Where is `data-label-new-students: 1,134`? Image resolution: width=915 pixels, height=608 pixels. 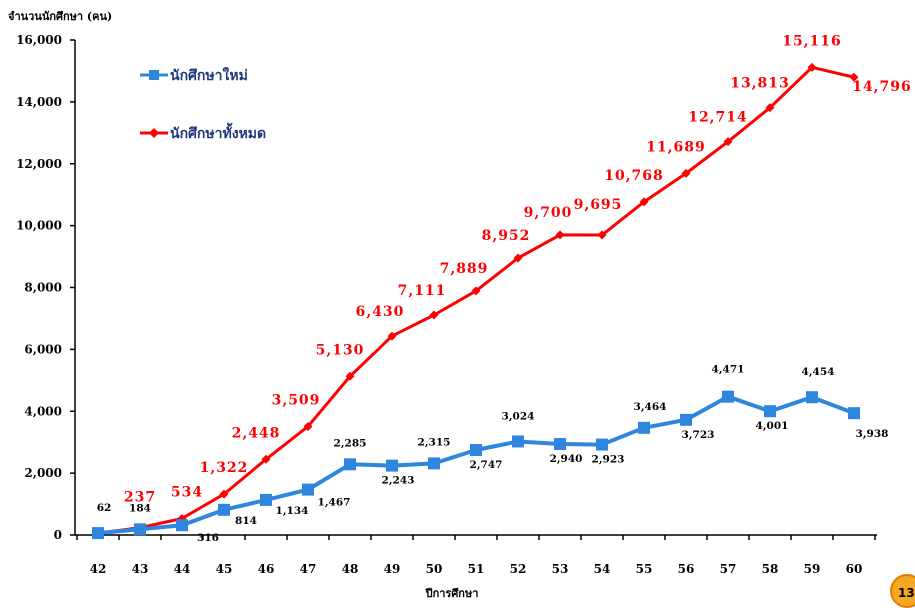 data-label-new-students: 1,134 is located at coordinates (292, 511).